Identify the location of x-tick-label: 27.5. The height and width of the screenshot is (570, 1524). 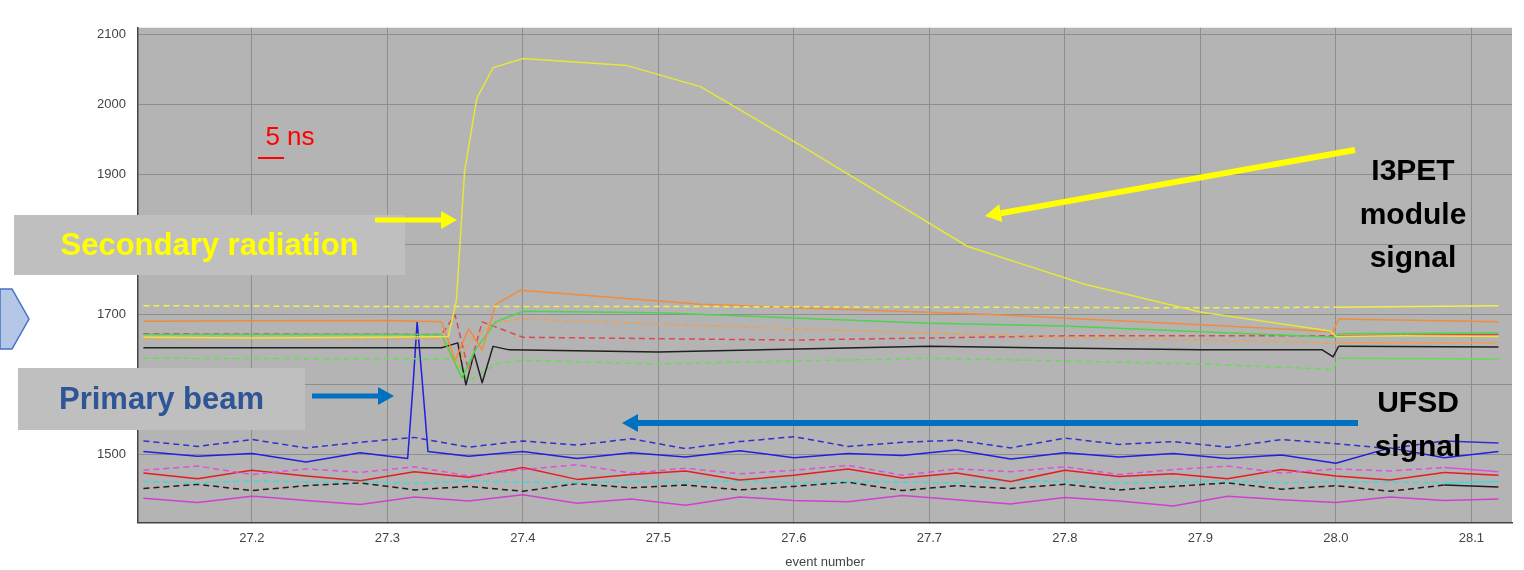
(658, 538).